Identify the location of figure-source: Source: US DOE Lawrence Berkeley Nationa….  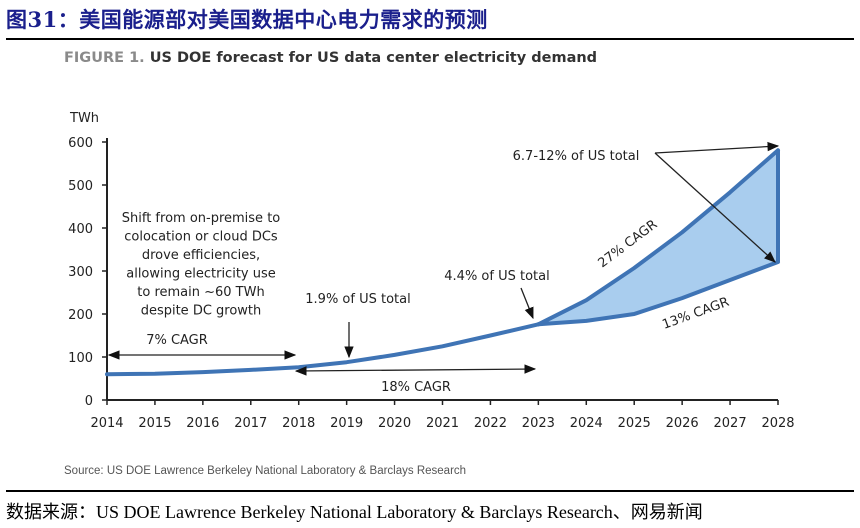
(265, 471).